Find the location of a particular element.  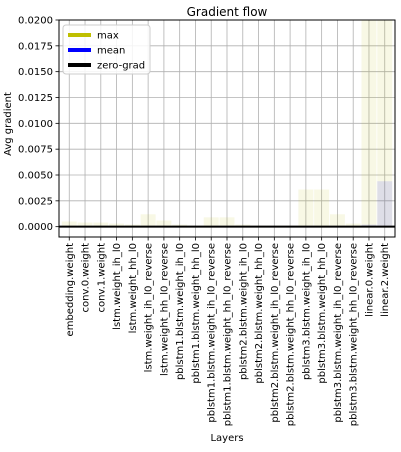

y-tick-label: 0.0150 is located at coordinates (35, 72).